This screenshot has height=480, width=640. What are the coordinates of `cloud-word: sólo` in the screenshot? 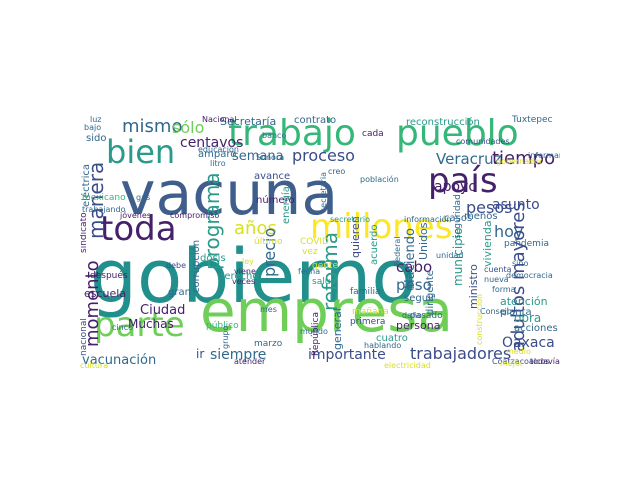 It's located at (188, 127).